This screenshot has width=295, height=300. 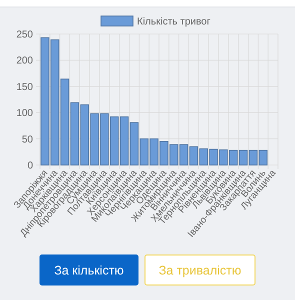 What do you see at coordinates (174, 22) in the screenshot?
I see `legend-label: Кількість тривог` at bounding box center [174, 22].